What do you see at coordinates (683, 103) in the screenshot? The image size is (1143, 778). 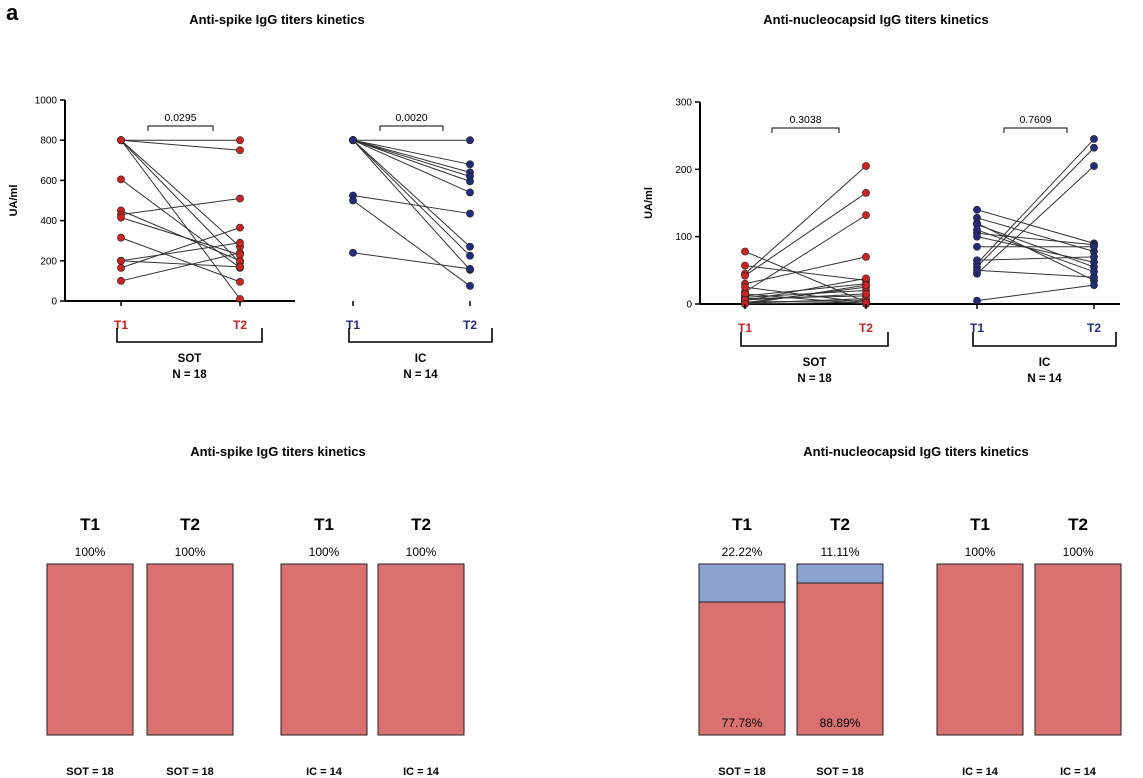 I see `y-tick-label: 300` at bounding box center [683, 103].